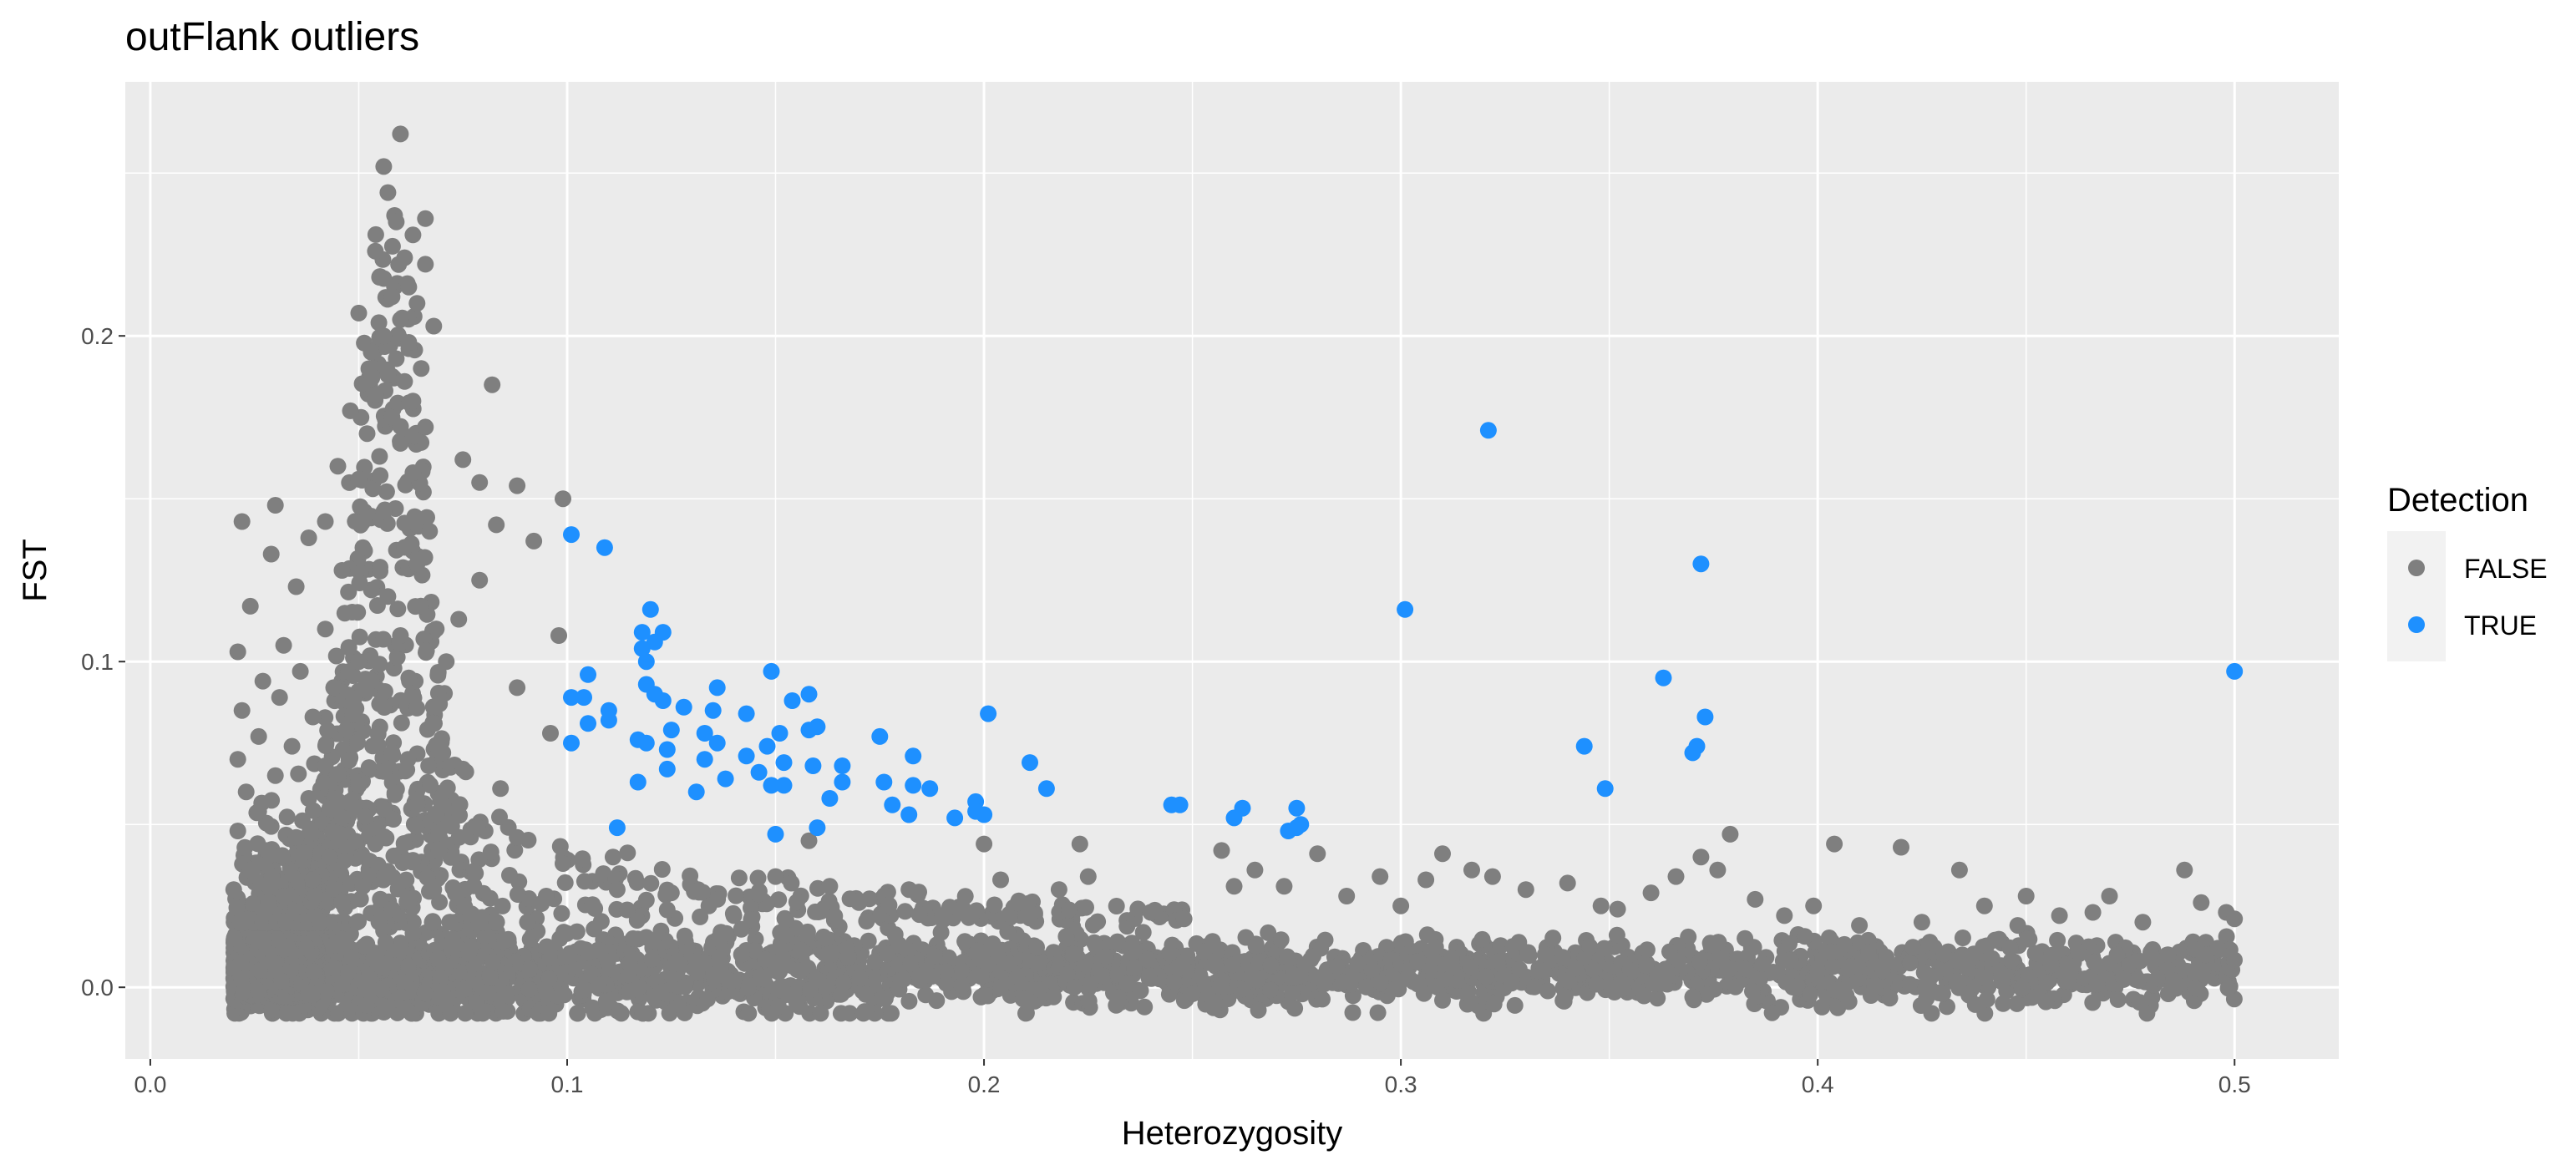 The image size is (2576, 1160). What do you see at coordinates (2457, 500) in the screenshot?
I see `legend-title: Detection` at bounding box center [2457, 500].